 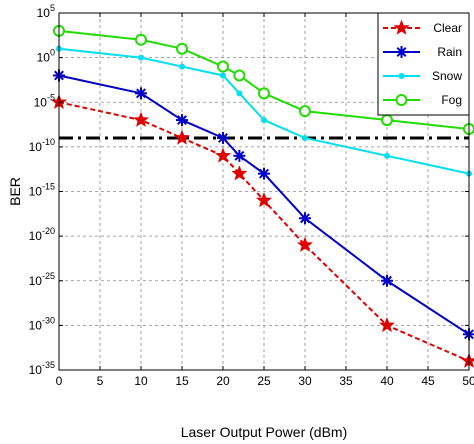 What do you see at coordinates (387, 381) in the screenshot?
I see `x-tick-label: 40` at bounding box center [387, 381].